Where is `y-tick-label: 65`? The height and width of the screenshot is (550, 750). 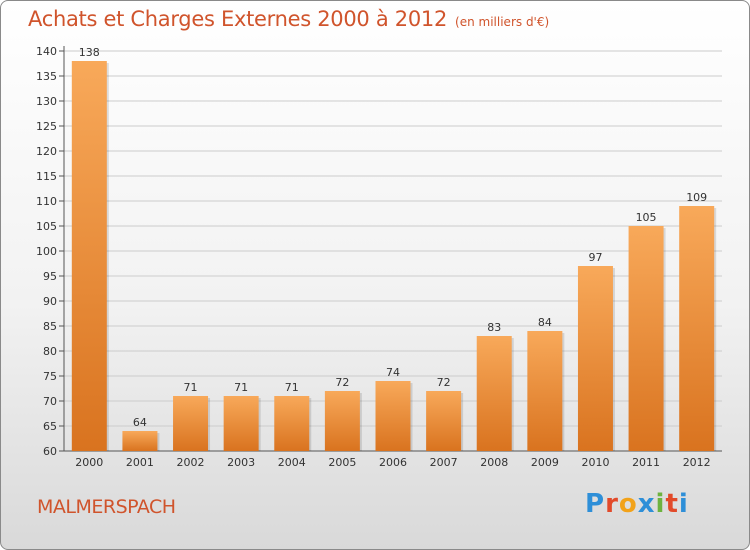
y-tick-label: 65 is located at coordinates (50, 426).